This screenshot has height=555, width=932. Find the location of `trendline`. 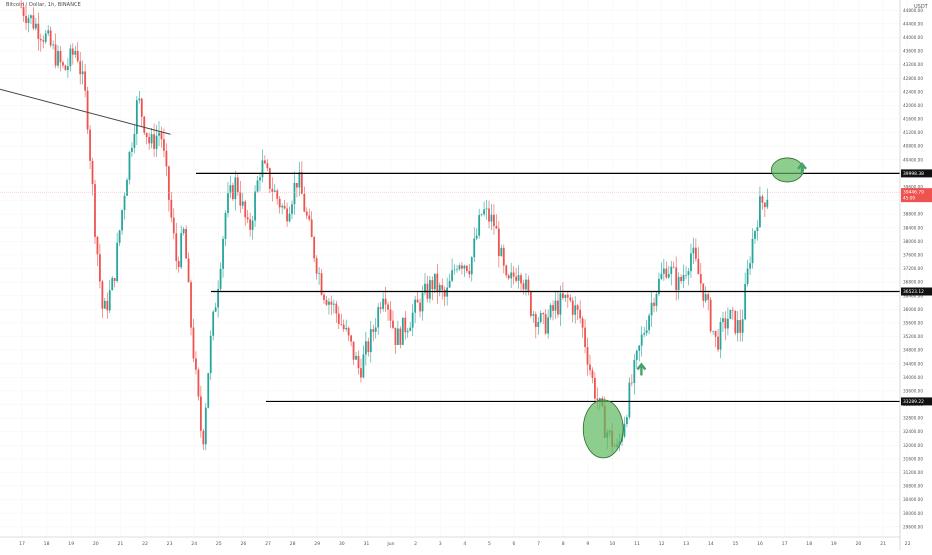

trendline is located at coordinates (85, 111).